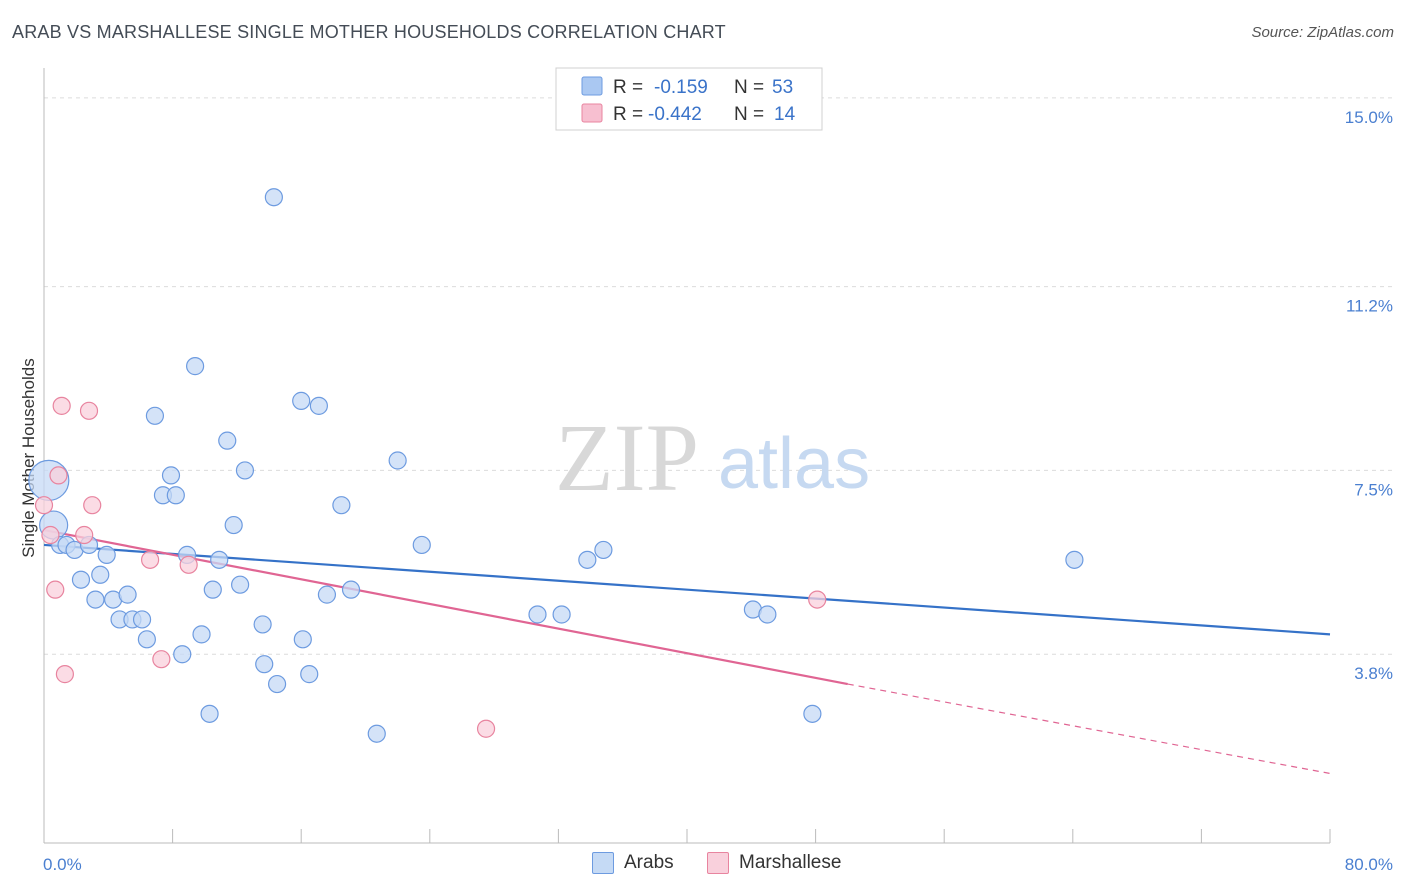 This screenshot has width=1406, height=892. I want to click on legend-item-arabs: Arabs, so click(633, 863).